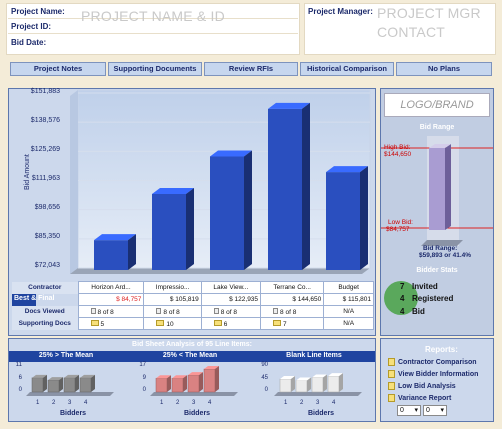  I want to click on mini-x-tick: 2, so click(178, 403).